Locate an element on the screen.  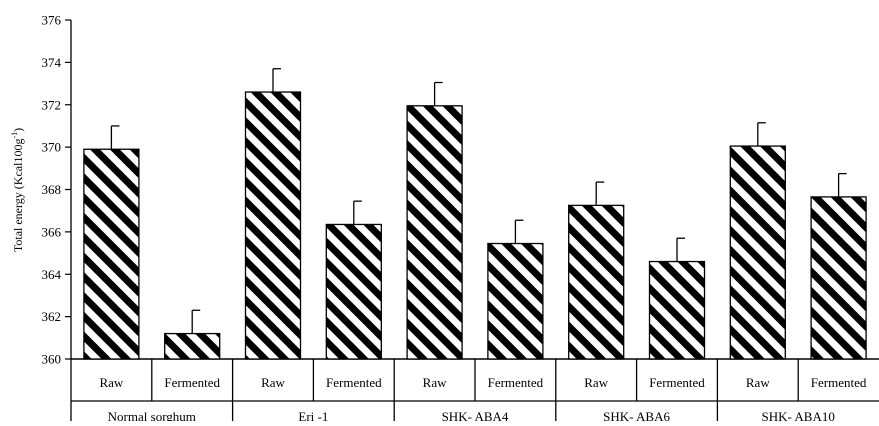
y-tick-label: 376 is located at coordinates (52, 20).